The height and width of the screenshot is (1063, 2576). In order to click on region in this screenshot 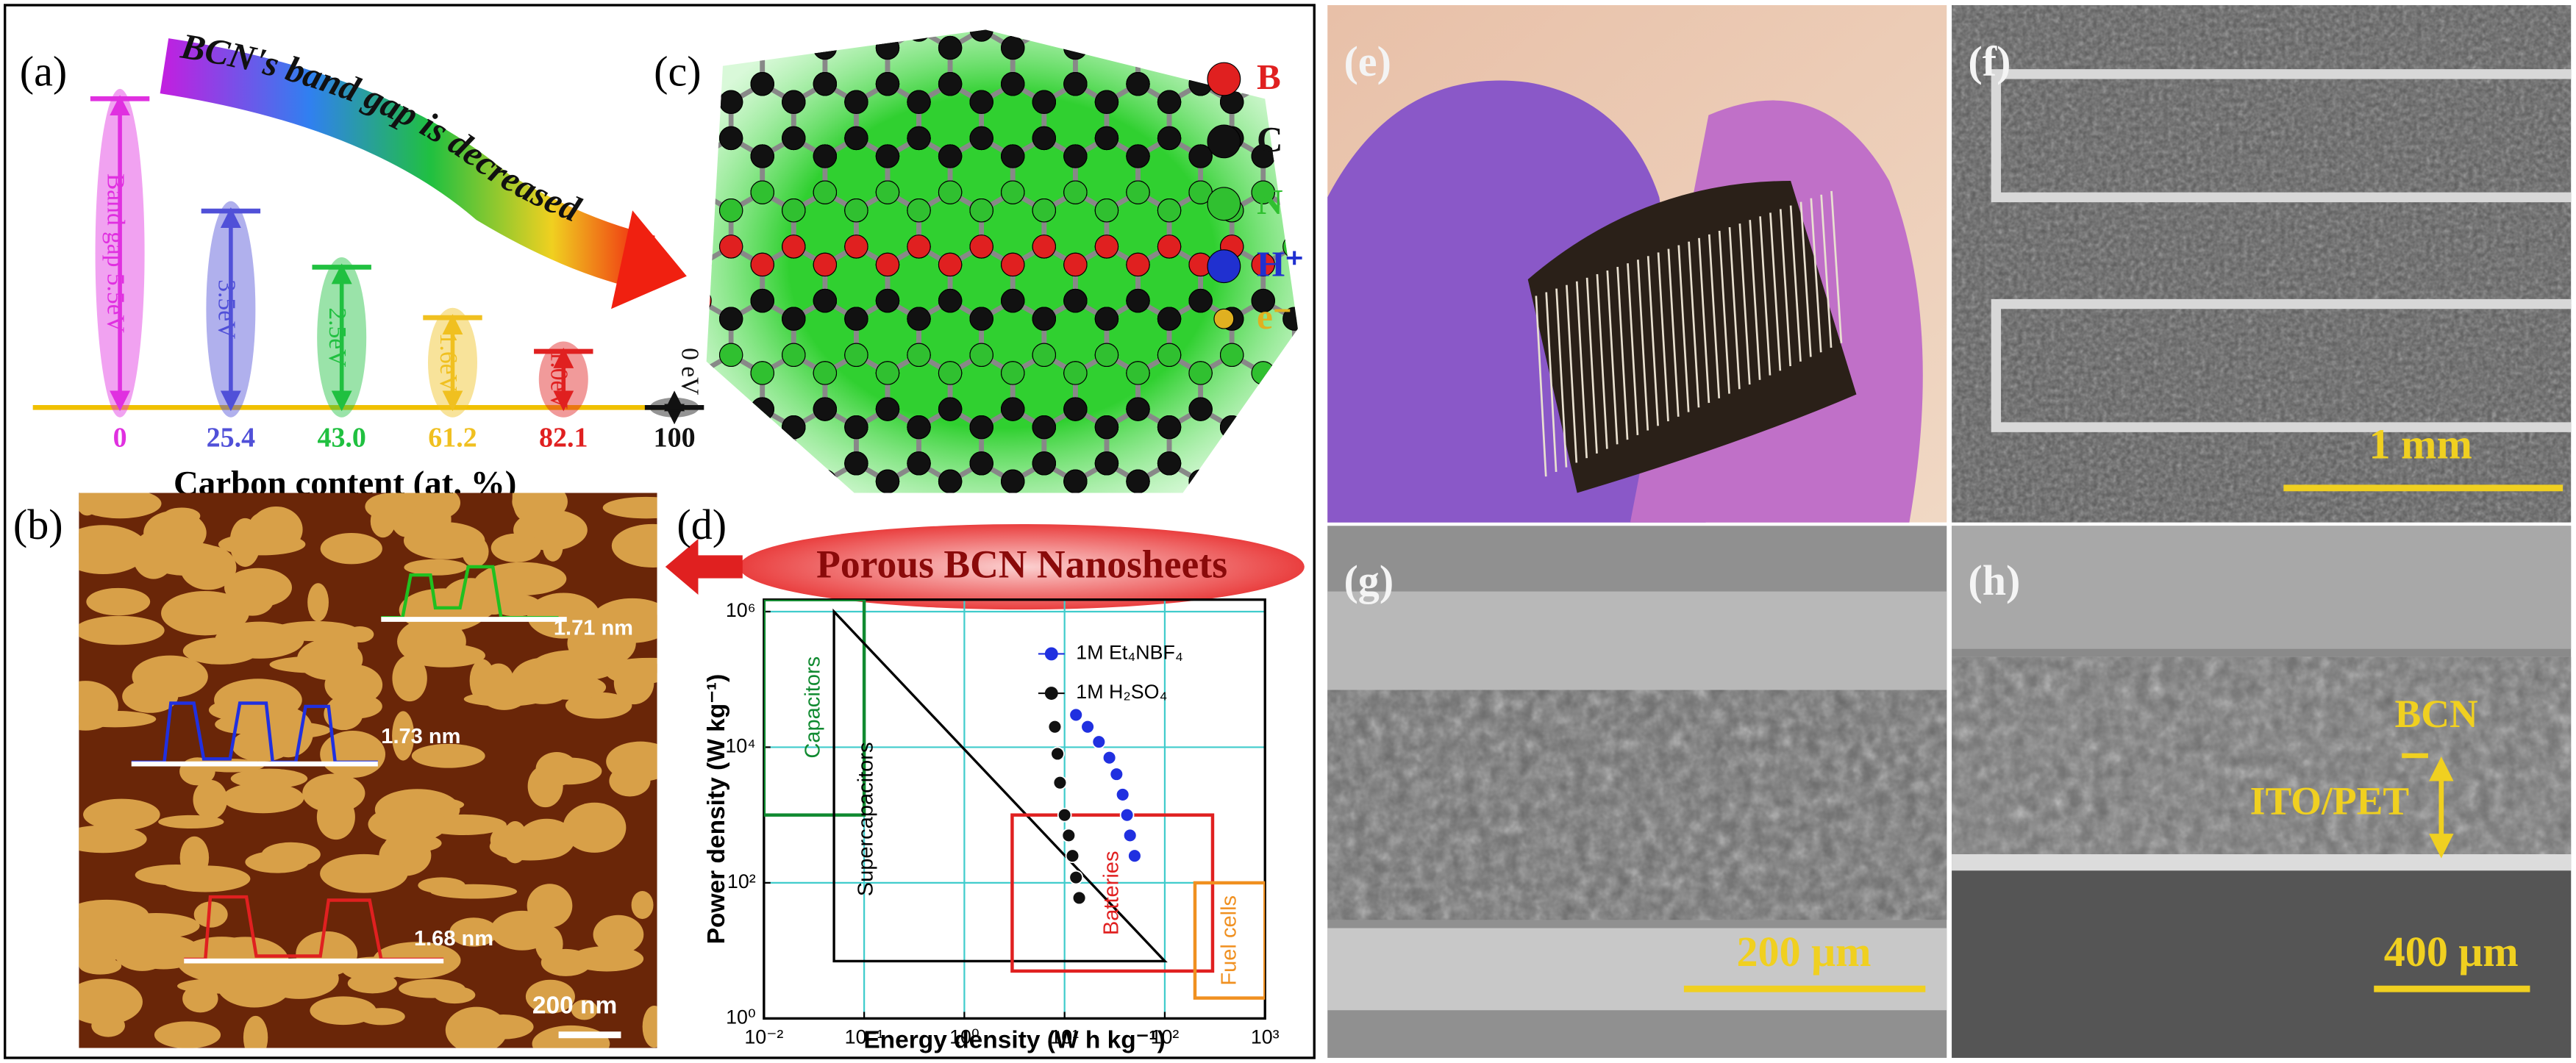, I will do `click(1000, 785)`.